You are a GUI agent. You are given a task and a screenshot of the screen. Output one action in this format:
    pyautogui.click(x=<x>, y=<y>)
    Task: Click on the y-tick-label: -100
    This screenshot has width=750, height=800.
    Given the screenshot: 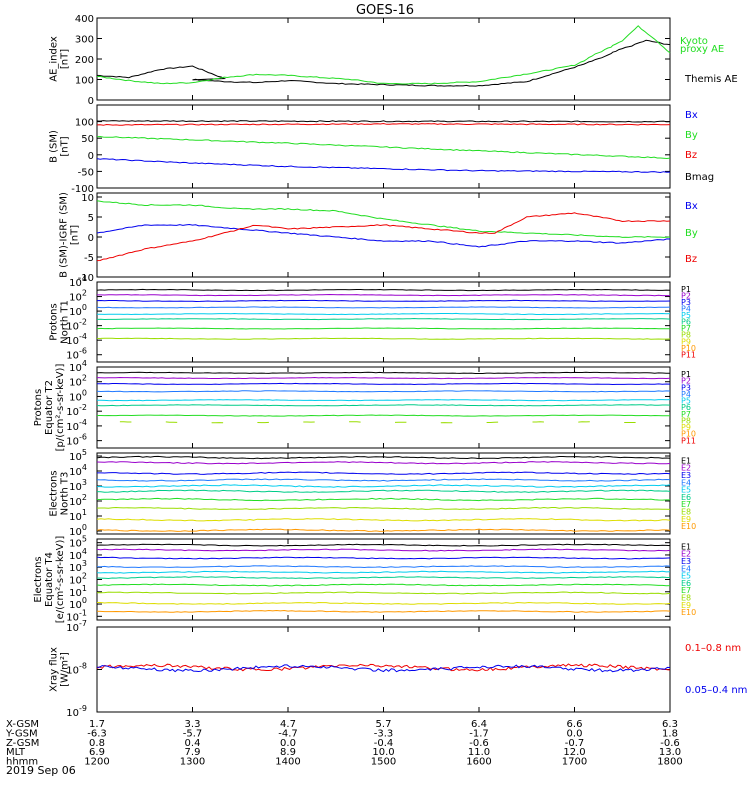 What is the action you would take?
    pyautogui.click(x=82, y=189)
    